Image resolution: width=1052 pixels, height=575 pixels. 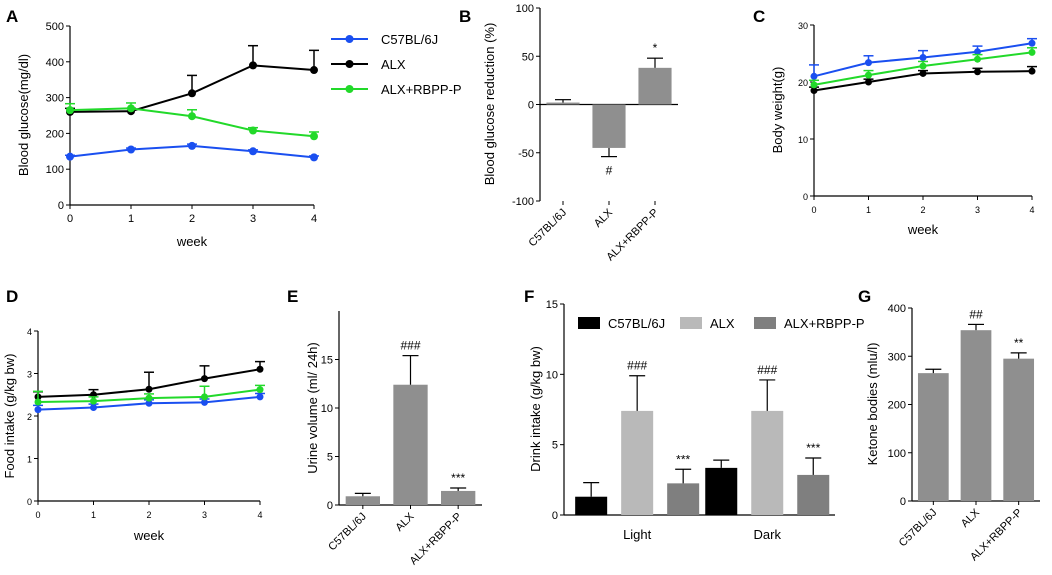 I want to click on y-tick-label: 5, so click(x=555, y=446).